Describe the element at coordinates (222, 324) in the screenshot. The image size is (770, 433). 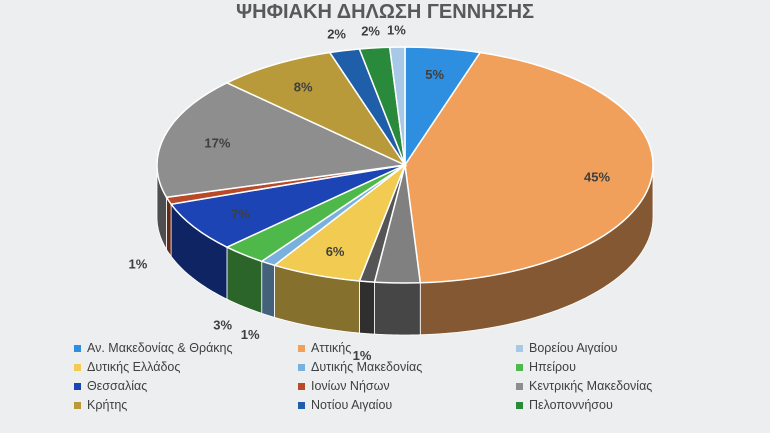
I see `pie-slice-label-6: 3%` at that location.